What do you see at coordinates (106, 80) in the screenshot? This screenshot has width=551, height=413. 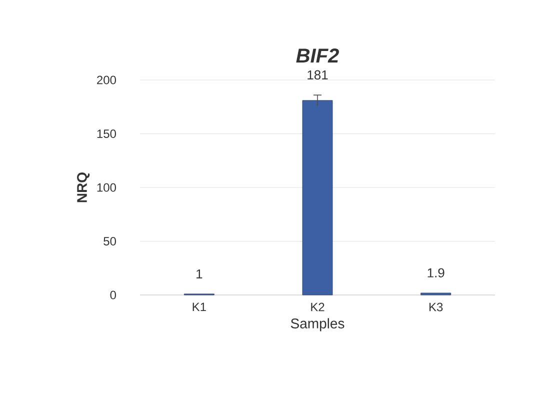 I see `y-tick-label: 200` at bounding box center [106, 80].